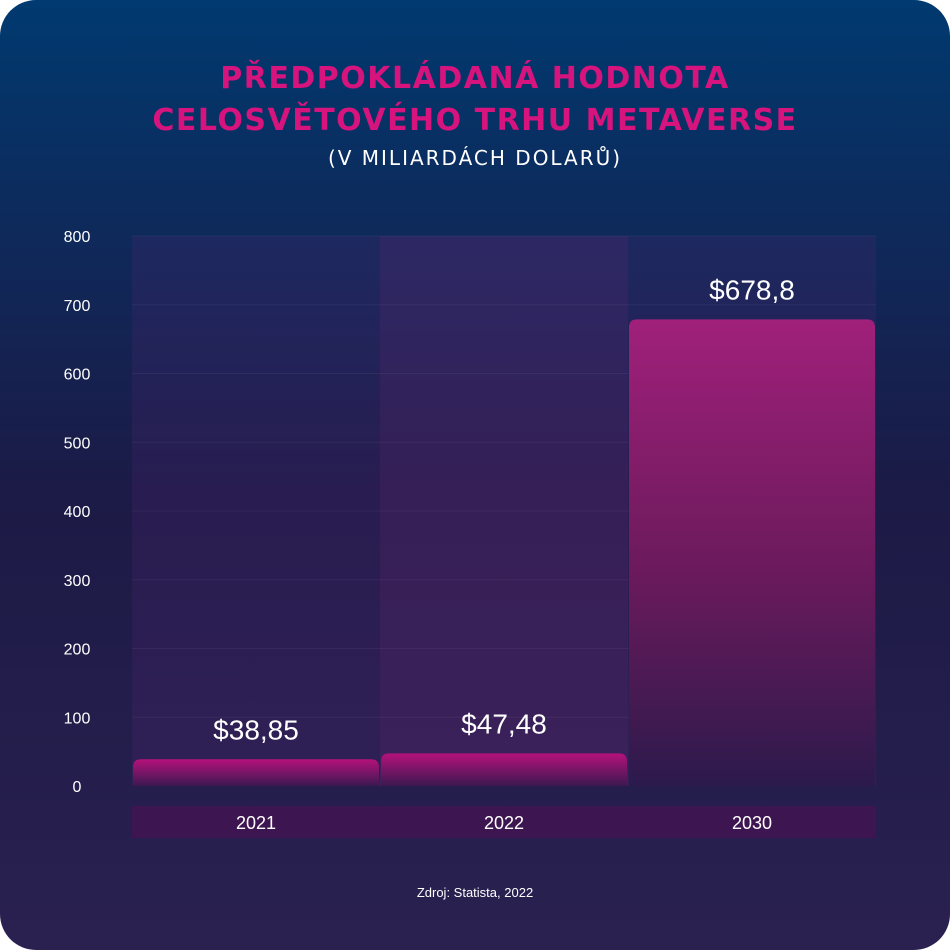  What do you see at coordinates (77, 512) in the screenshot?
I see `y-tick-label: 400` at bounding box center [77, 512].